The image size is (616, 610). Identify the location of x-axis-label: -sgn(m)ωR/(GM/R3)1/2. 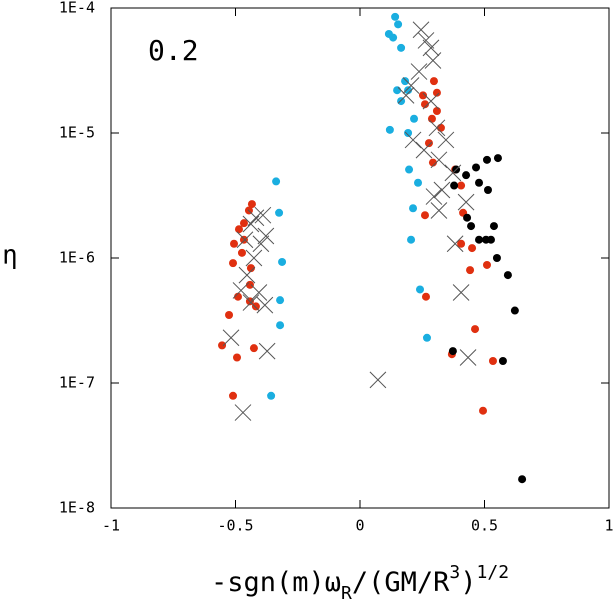
(360, 583).